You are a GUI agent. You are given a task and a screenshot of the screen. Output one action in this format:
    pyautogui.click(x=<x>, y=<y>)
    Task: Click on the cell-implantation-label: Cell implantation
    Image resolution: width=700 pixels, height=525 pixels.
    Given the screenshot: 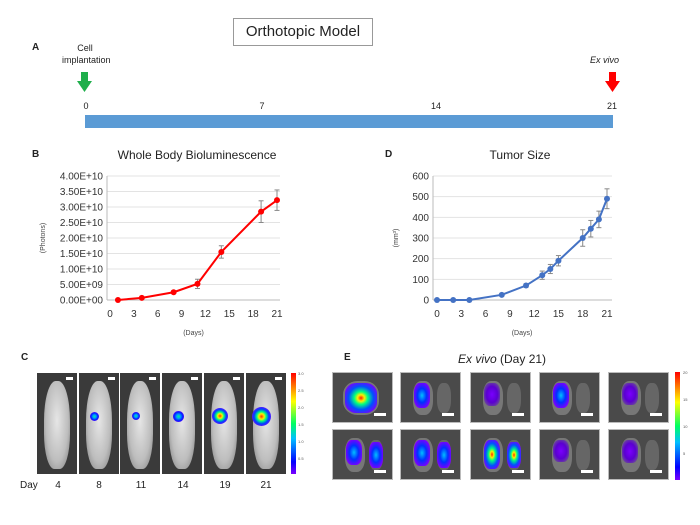 What is the action you would take?
    pyautogui.click(x=86, y=54)
    